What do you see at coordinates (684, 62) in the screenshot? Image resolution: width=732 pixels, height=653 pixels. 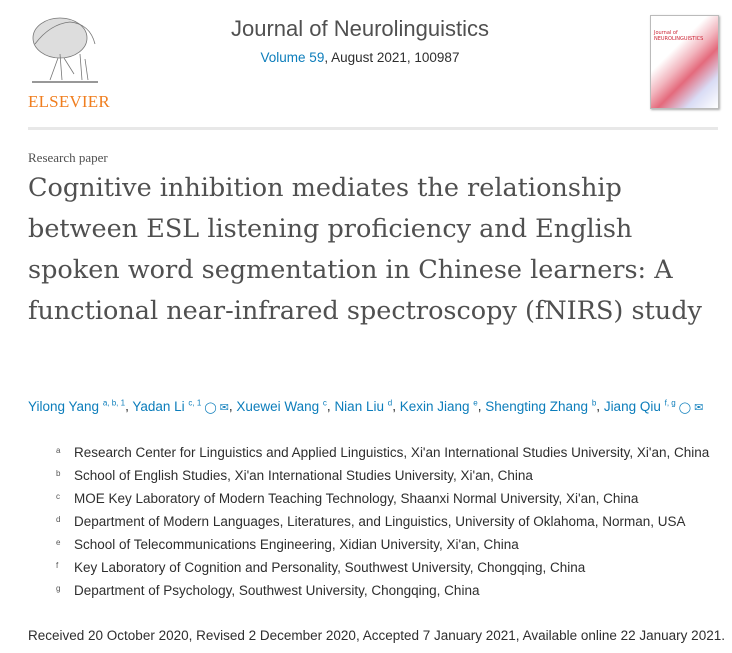 I see `journal-cover-image: Journal of NEUROLINGUISTICS` at bounding box center [684, 62].